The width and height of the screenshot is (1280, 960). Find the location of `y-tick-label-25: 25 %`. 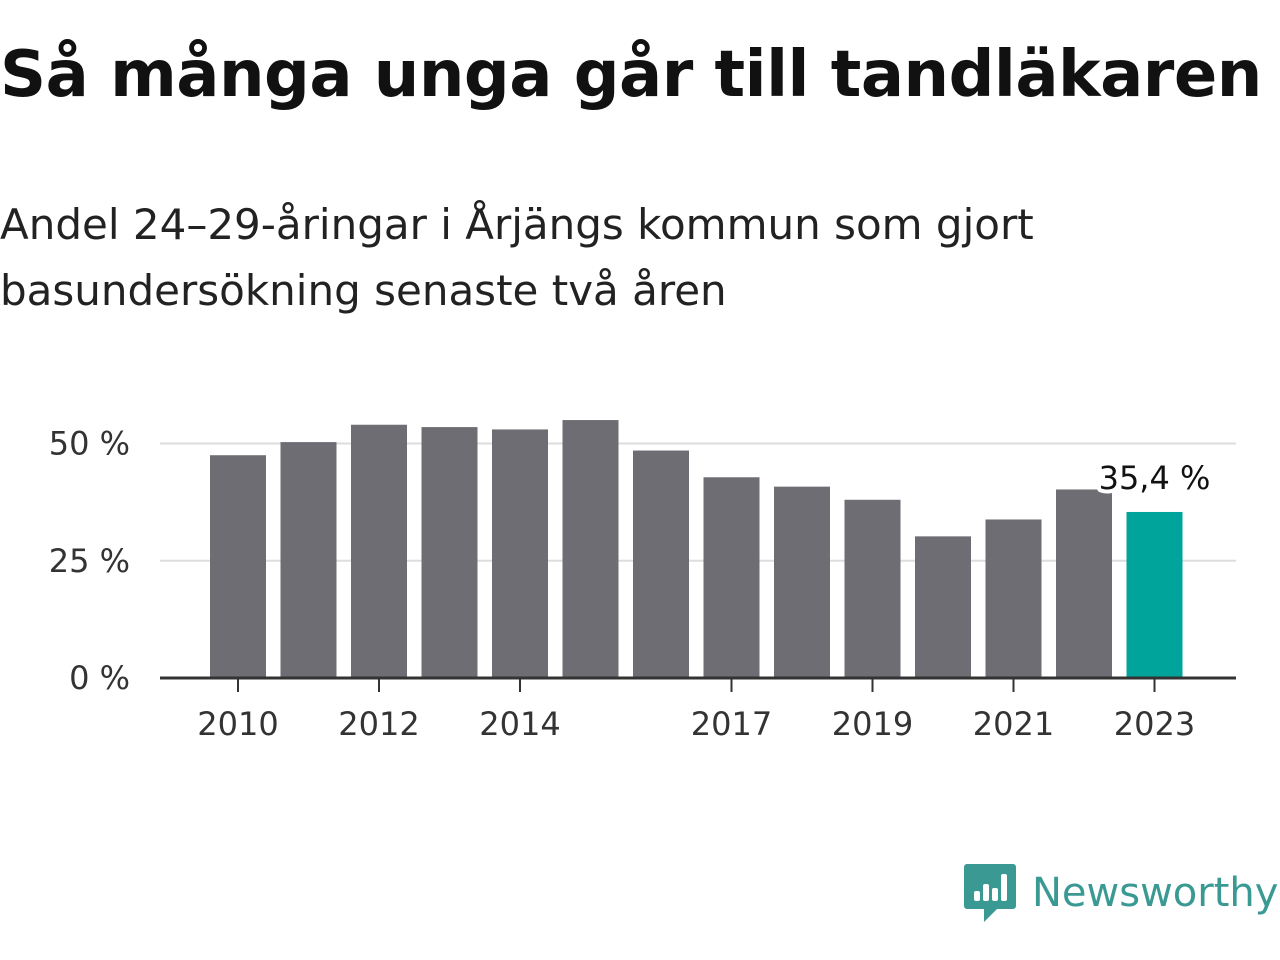

y-tick-label-25: 25 % is located at coordinates (89, 561).